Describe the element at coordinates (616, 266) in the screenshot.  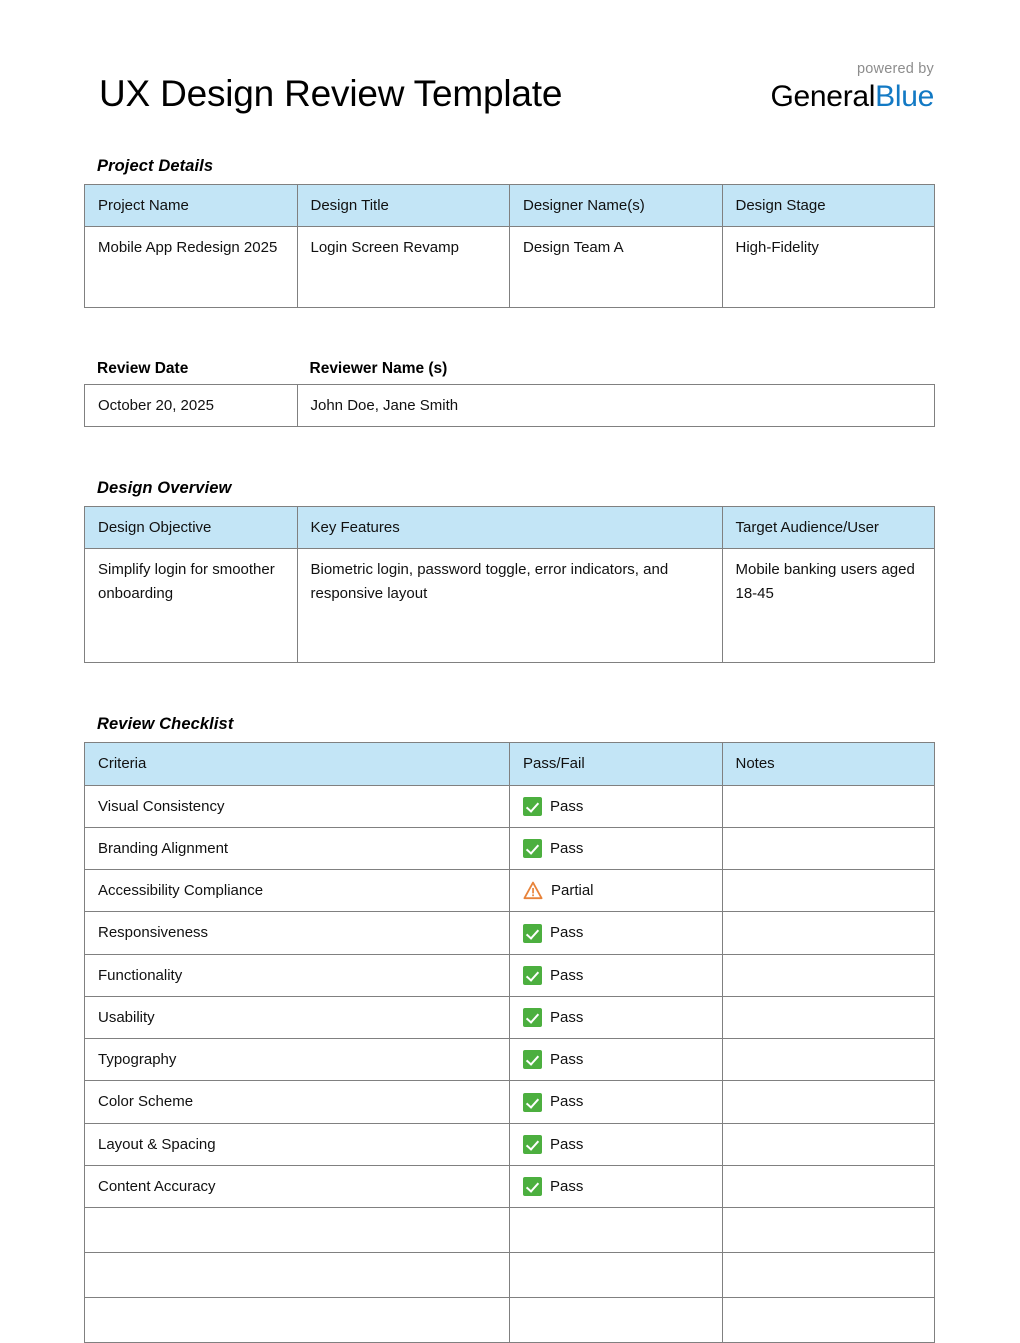
I see `cell-designer-names: Design Team A` at that location.